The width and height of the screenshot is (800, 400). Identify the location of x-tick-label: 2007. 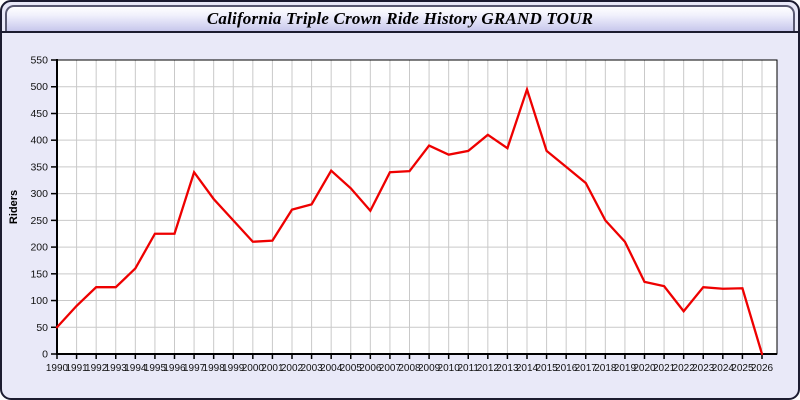
(390, 368).